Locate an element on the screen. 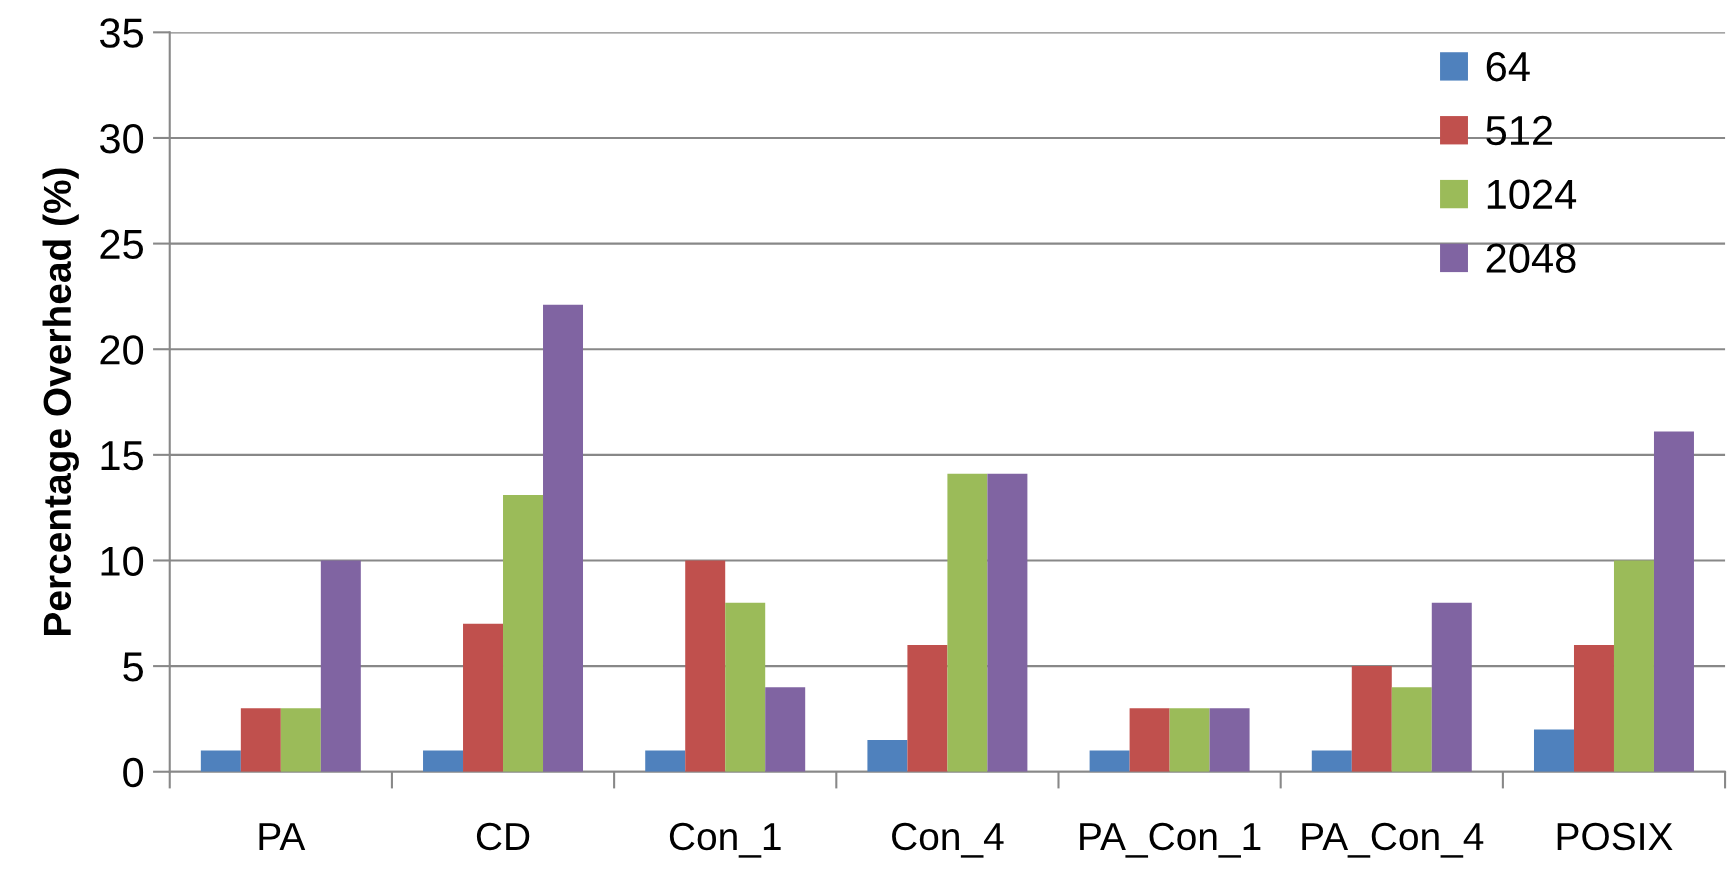 The image size is (1732, 874). legend-label: 2048 is located at coordinates (1531, 258).